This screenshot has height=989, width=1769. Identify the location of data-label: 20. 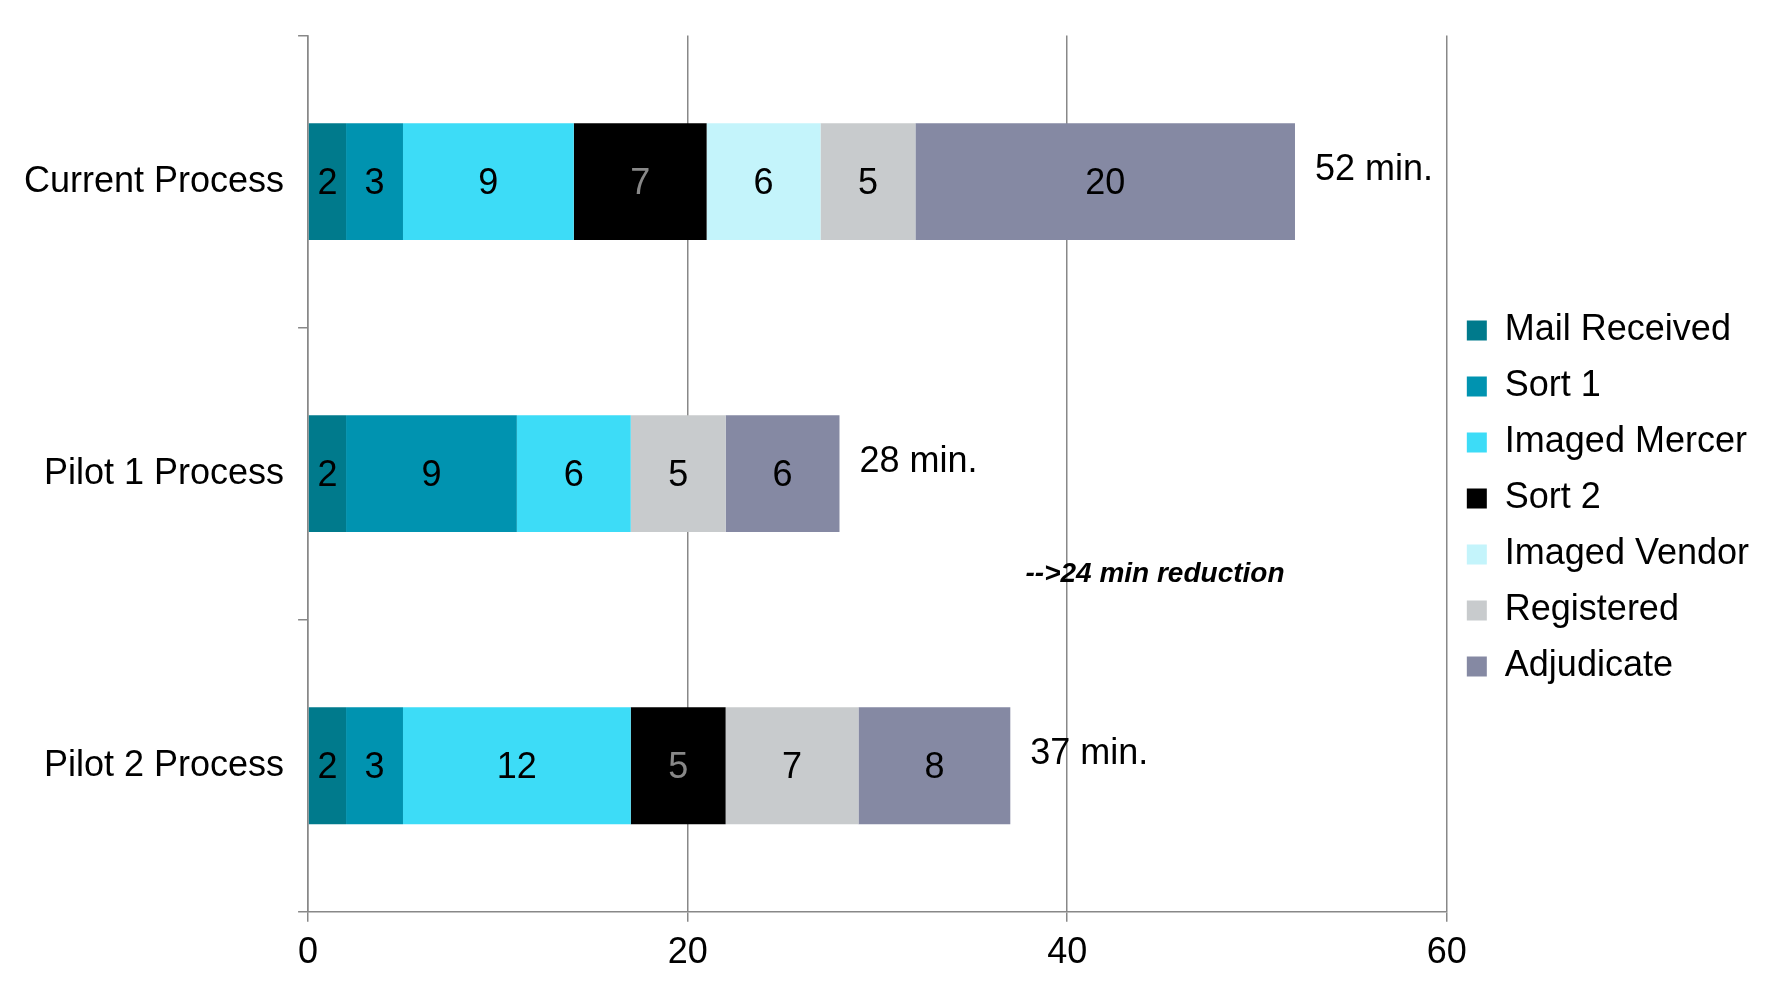
(1105, 181).